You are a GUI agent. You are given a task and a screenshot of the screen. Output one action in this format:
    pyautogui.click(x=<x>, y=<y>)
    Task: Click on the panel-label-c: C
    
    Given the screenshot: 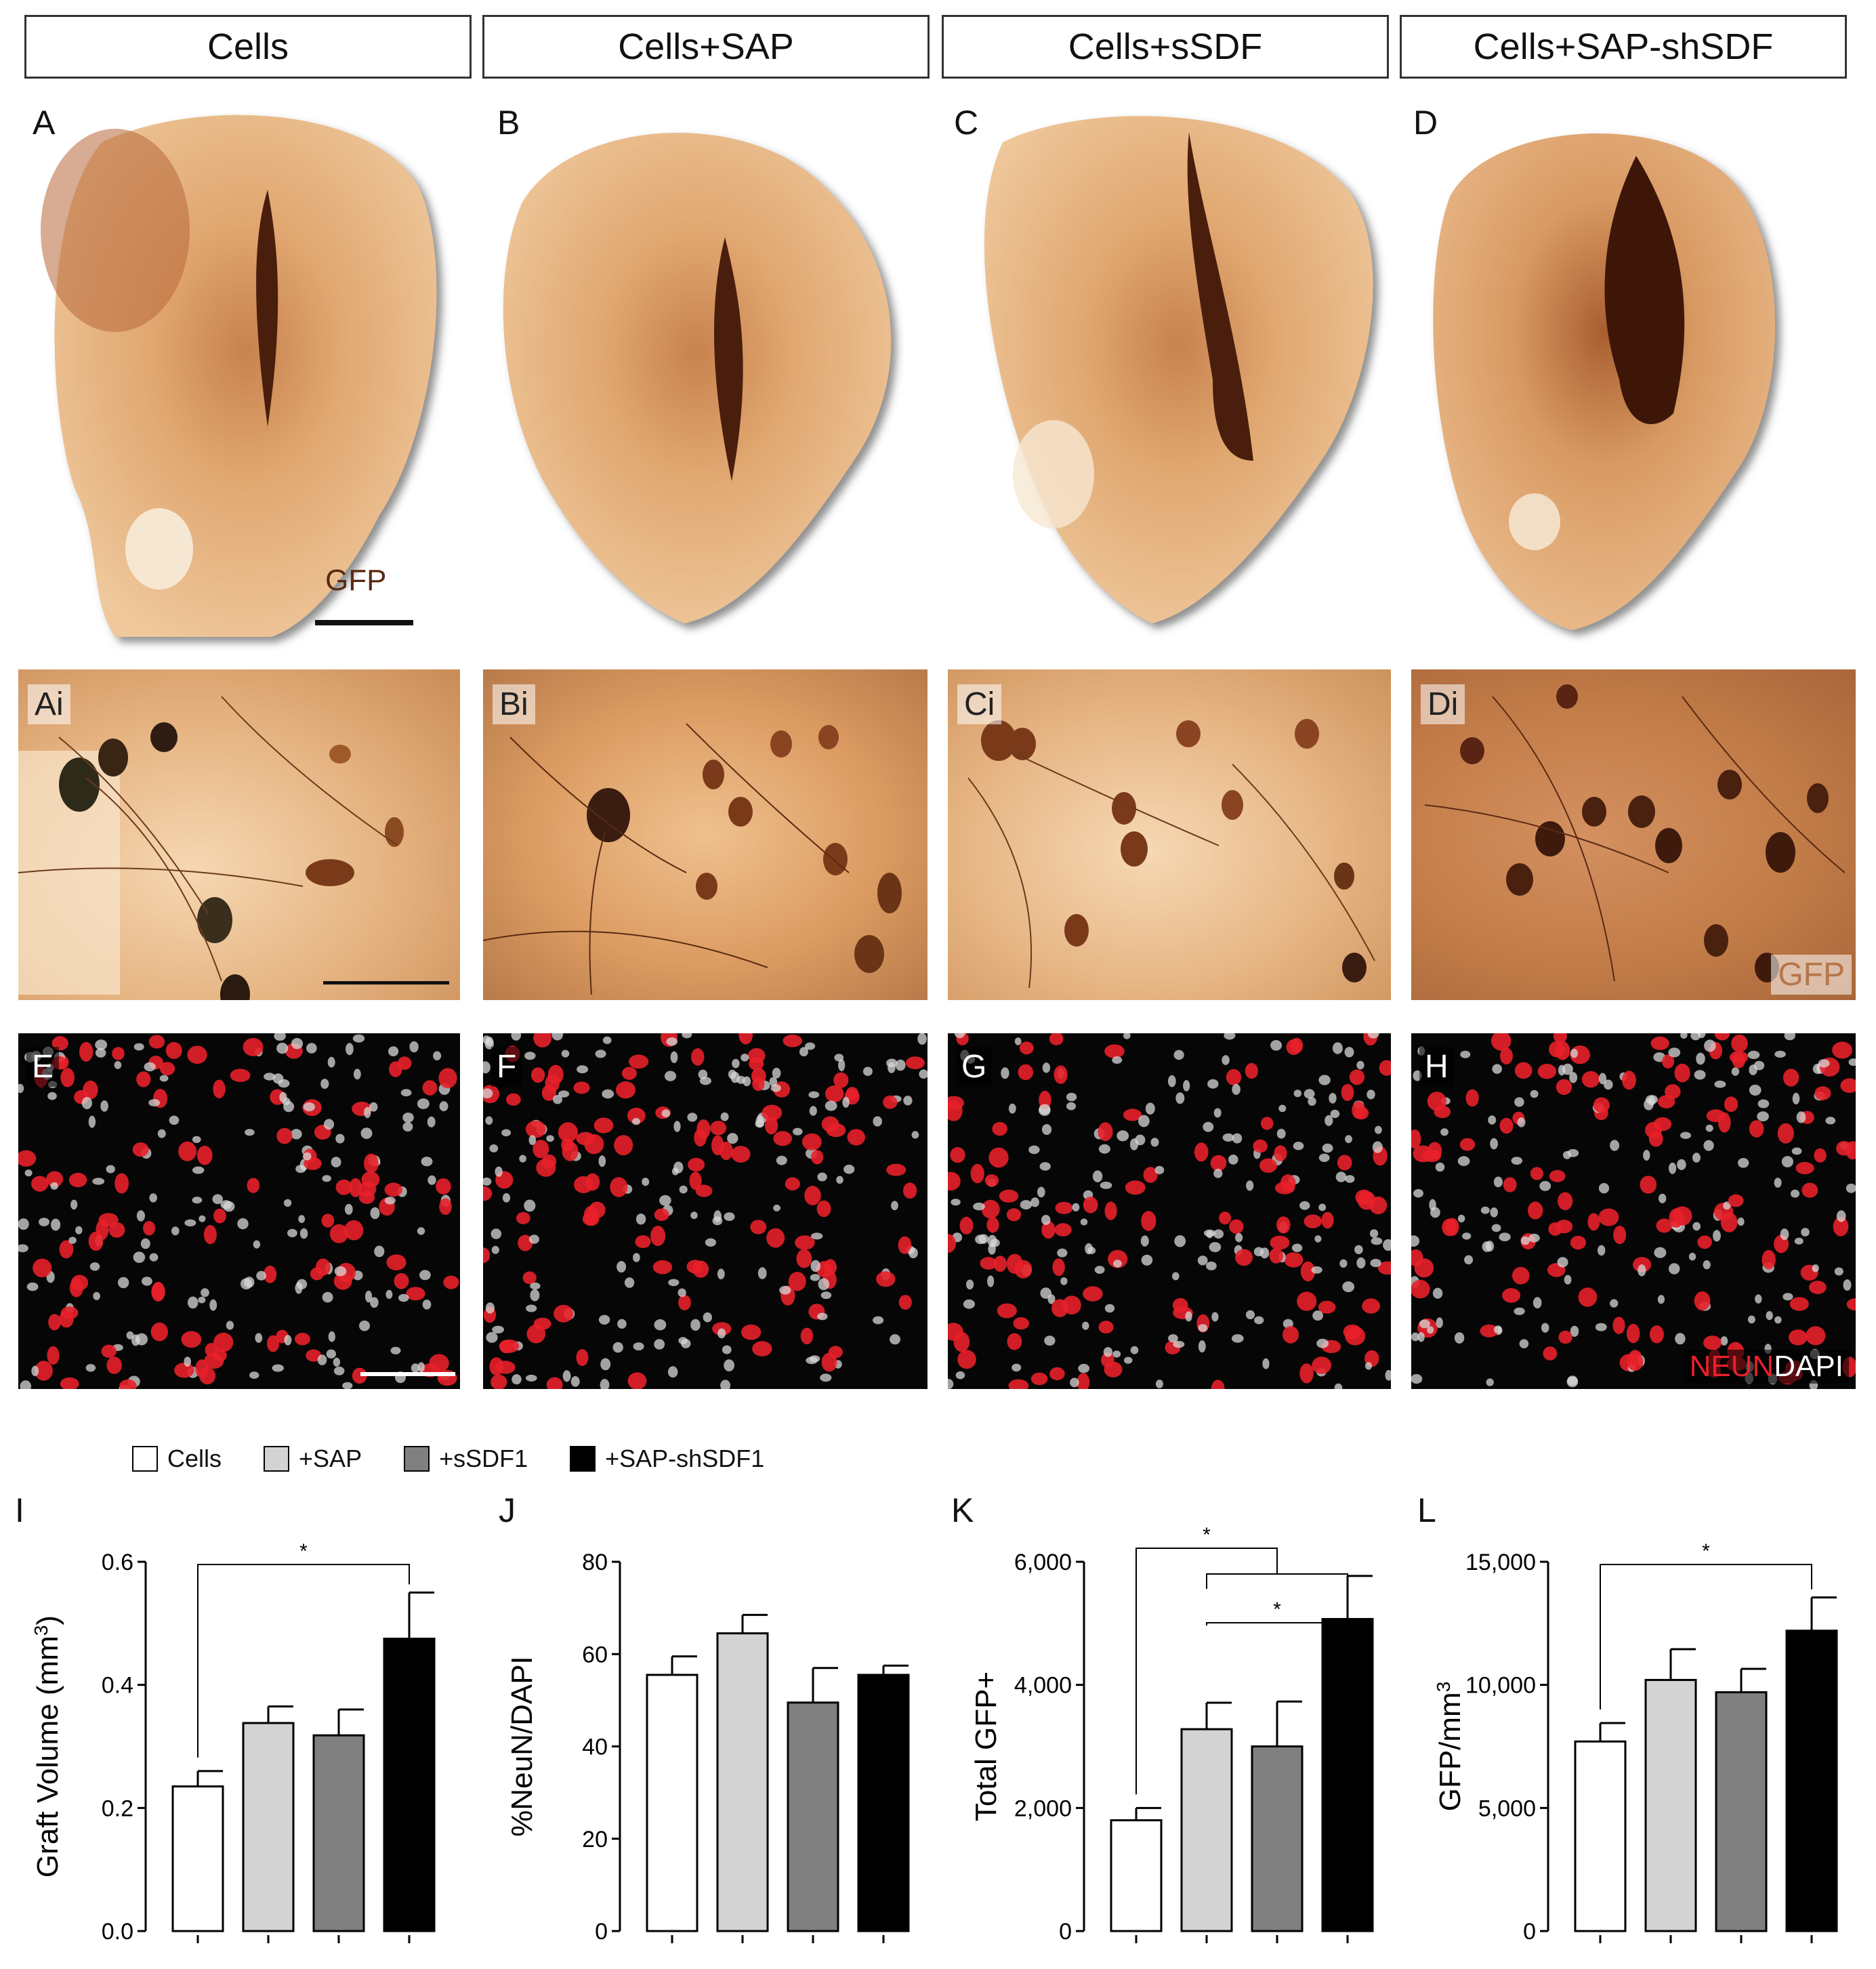 What is the action you would take?
    pyautogui.click(x=966, y=123)
    